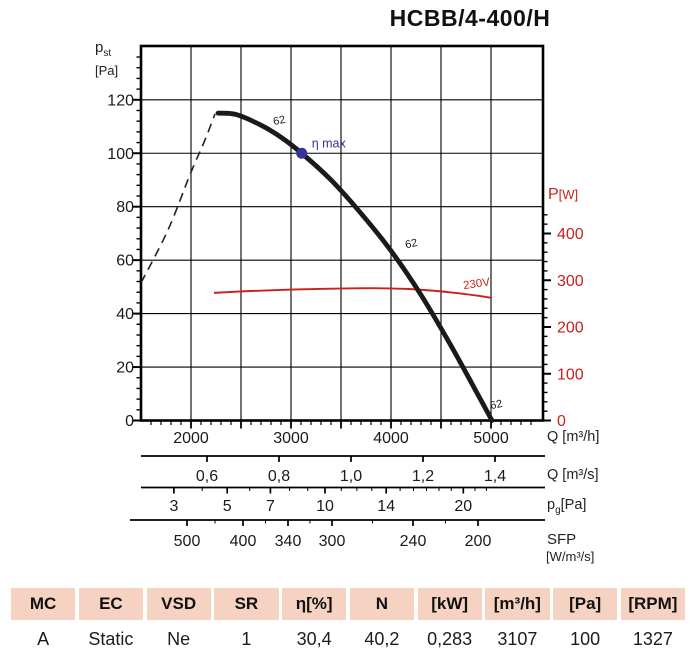  What do you see at coordinates (567, 506) in the screenshot?
I see `x-axis-title-pg: pg[Pa]` at bounding box center [567, 506].